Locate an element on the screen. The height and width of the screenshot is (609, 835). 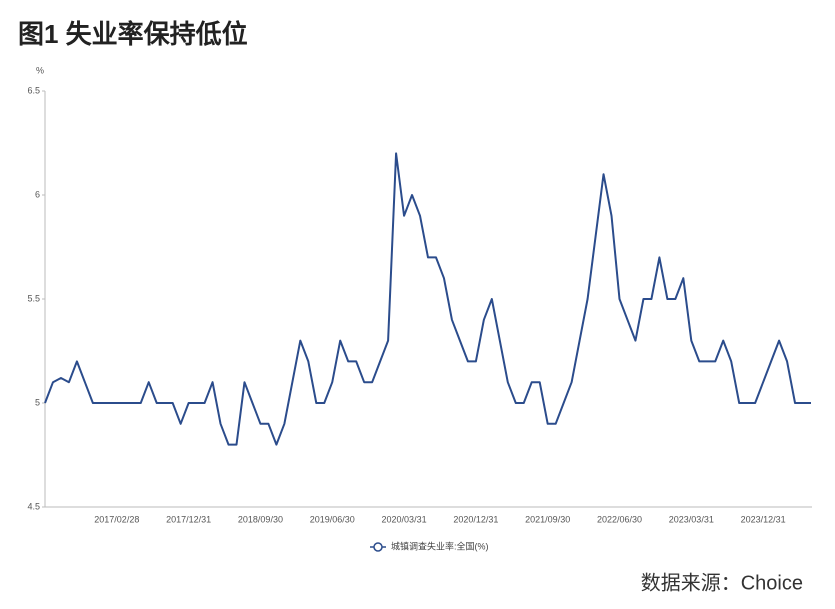
x-tick-label: 2018/09/30 is located at coordinates (260, 519).